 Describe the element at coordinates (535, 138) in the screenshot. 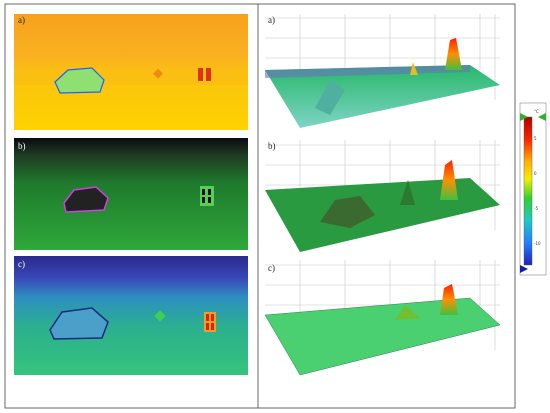

I see `colorbar-tick: 5` at that location.